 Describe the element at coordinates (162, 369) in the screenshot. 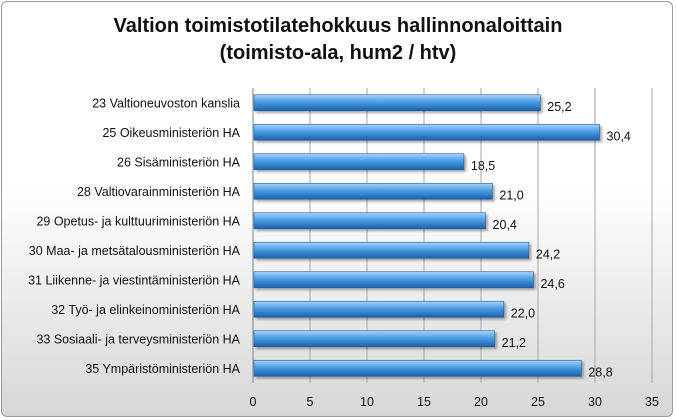

I see `category-label: 35 Ympäristöministeriön HA` at that location.